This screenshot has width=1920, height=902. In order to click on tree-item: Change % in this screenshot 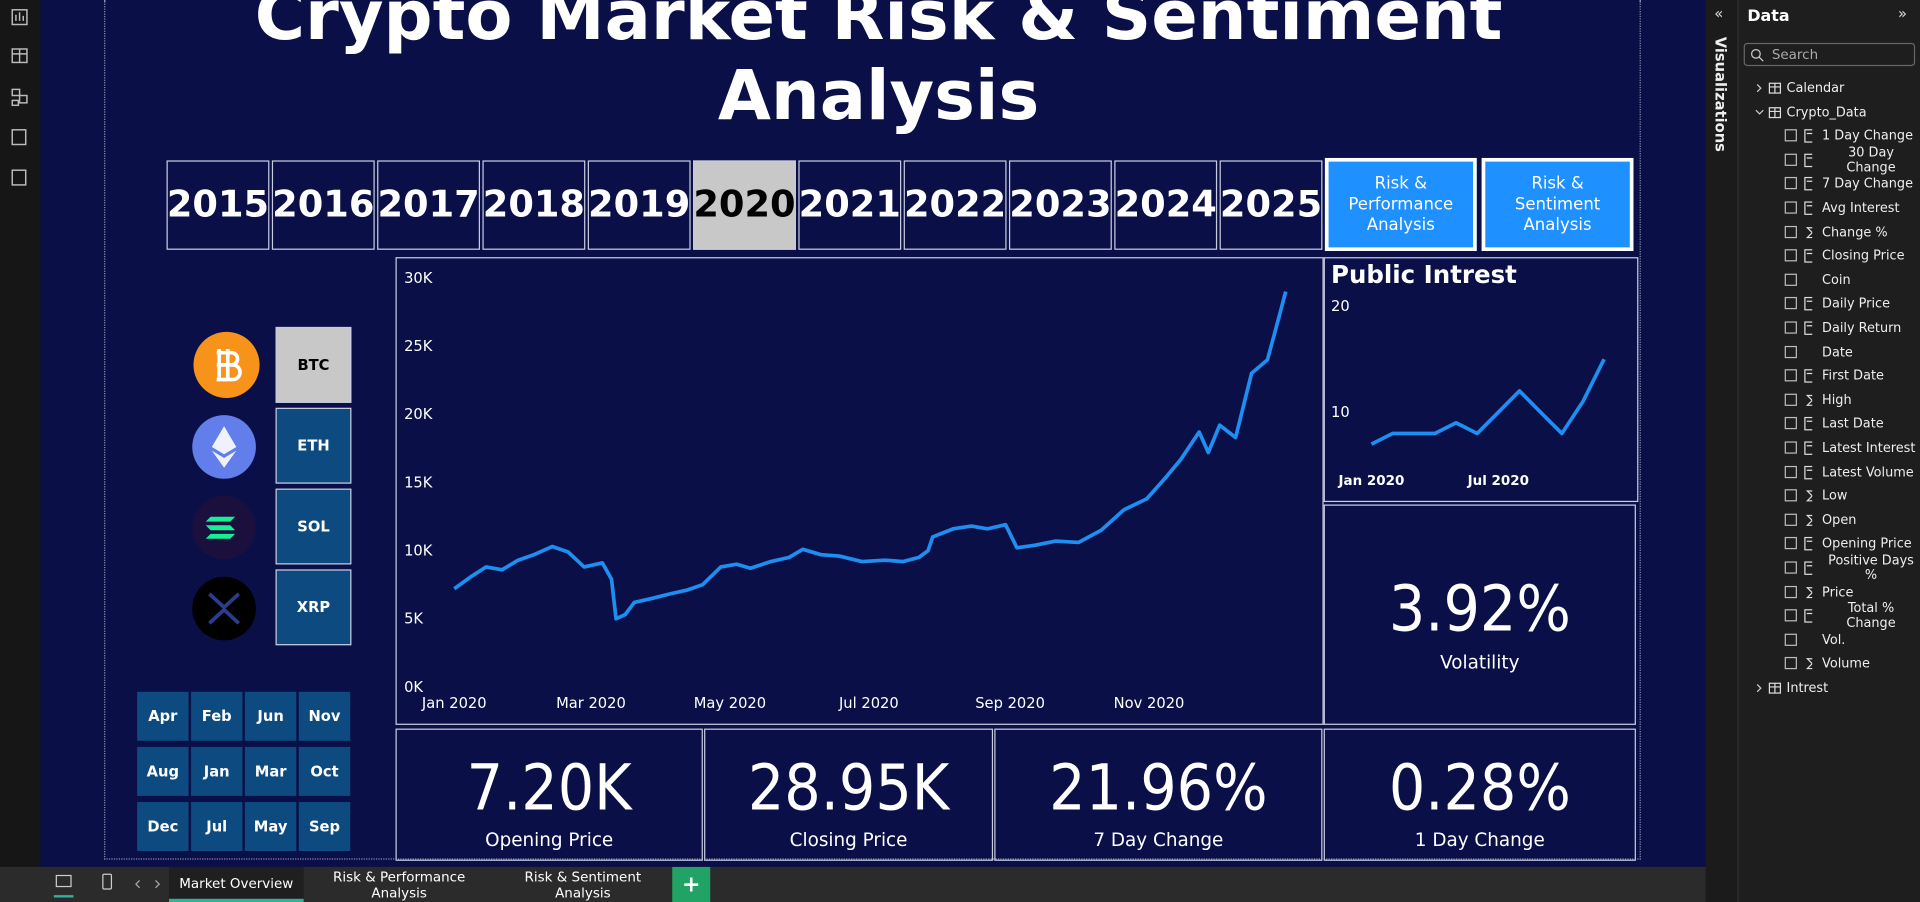, I will do `click(1829, 232)`.